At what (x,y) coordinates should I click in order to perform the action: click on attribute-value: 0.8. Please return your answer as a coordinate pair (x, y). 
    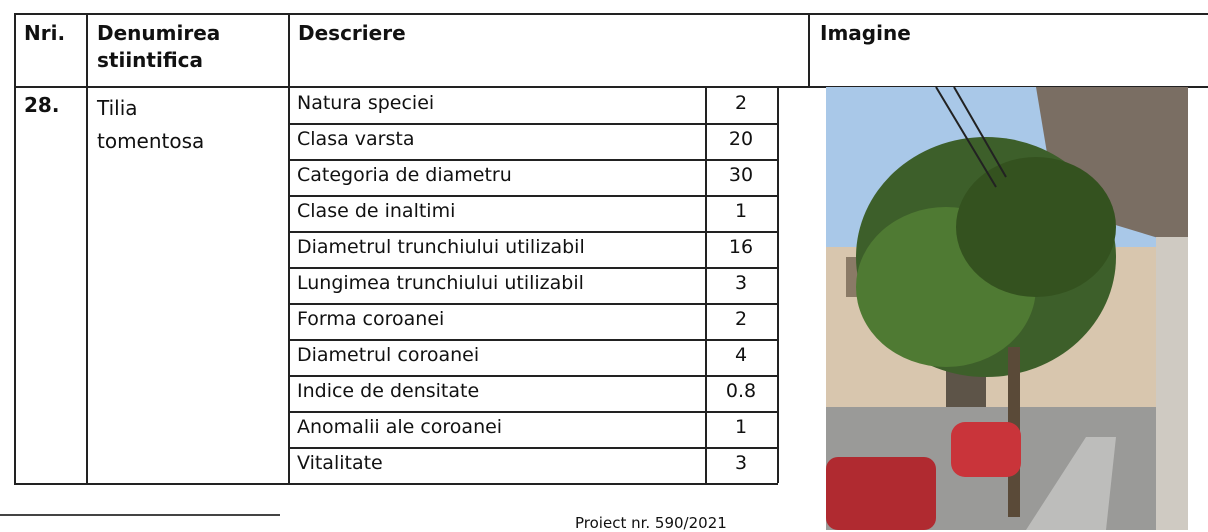
    Looking at the image, I should click on (741, 391).